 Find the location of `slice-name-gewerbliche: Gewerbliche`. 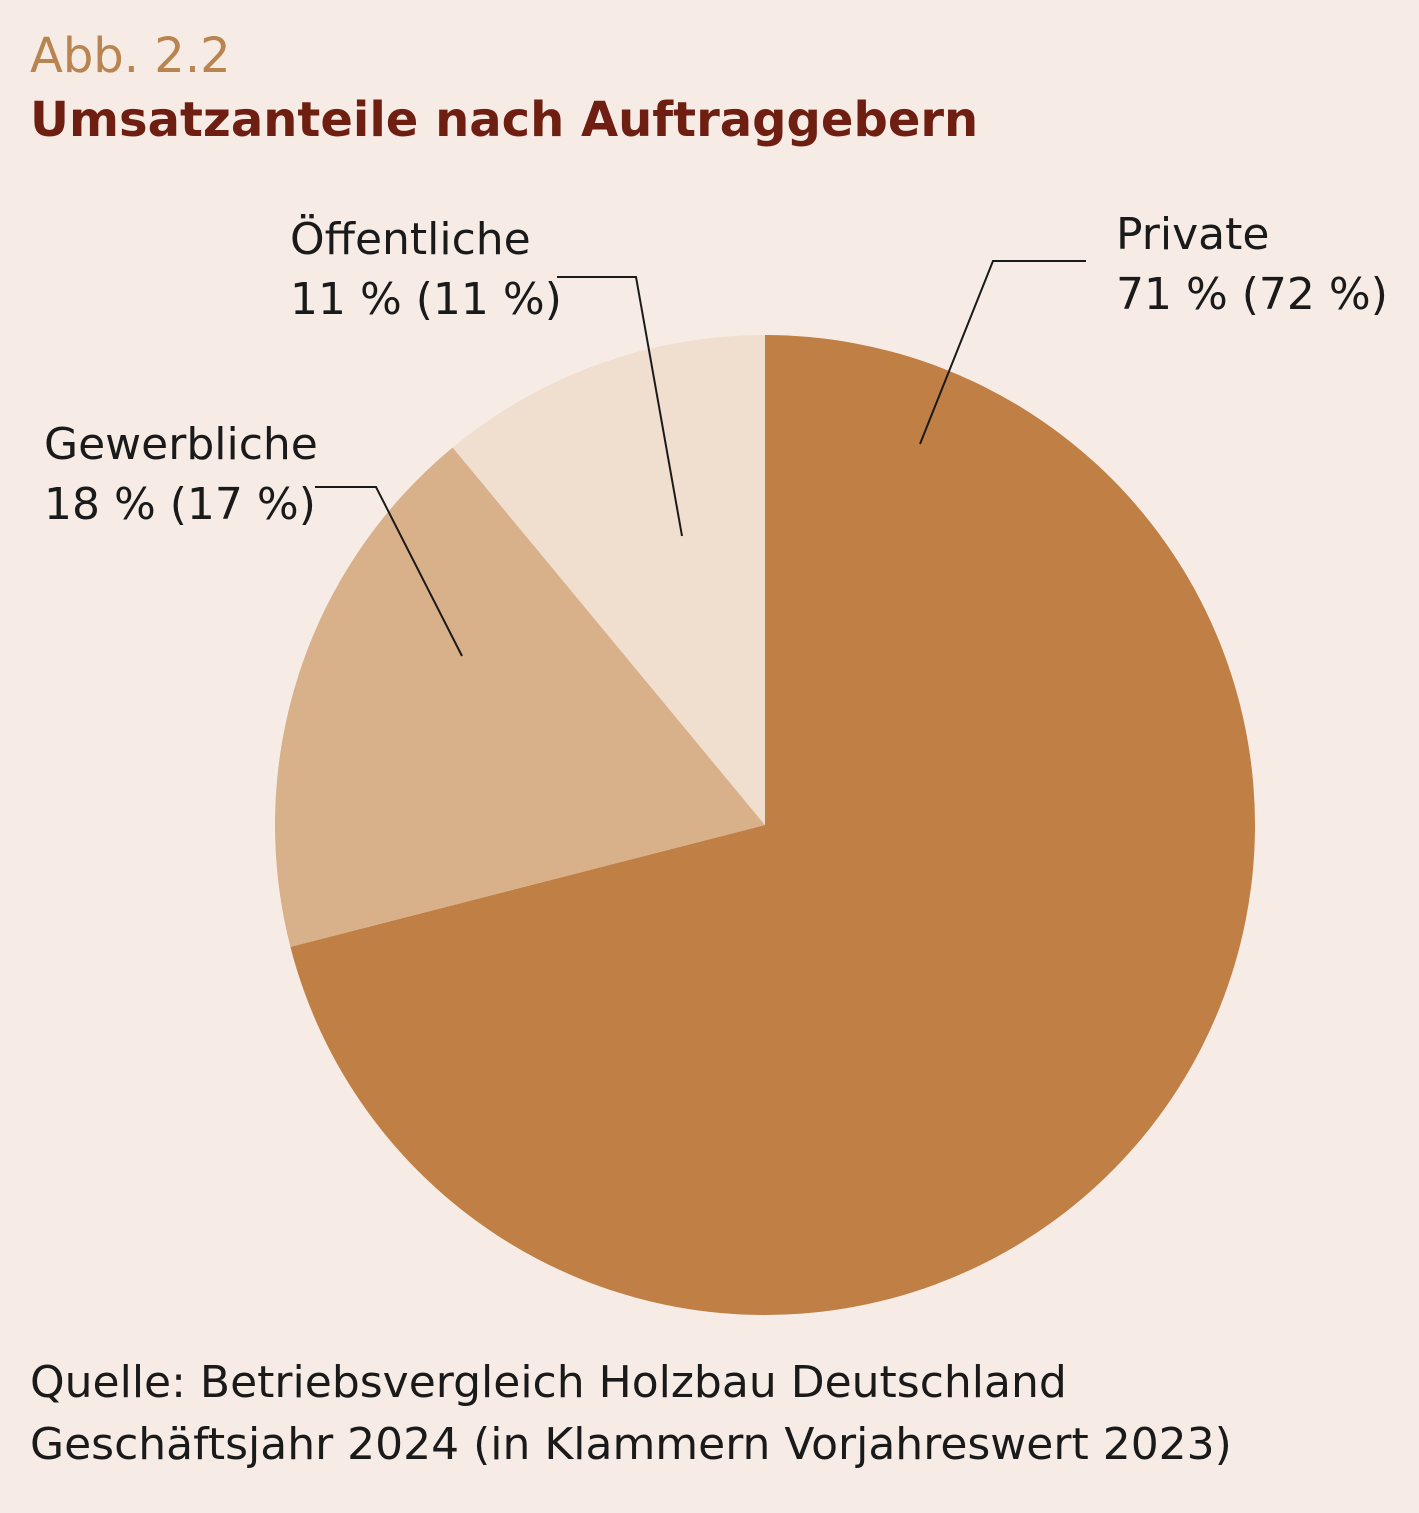

slice-name-gewerbliche: Gewerbliche is located at coordinates (181, 444).